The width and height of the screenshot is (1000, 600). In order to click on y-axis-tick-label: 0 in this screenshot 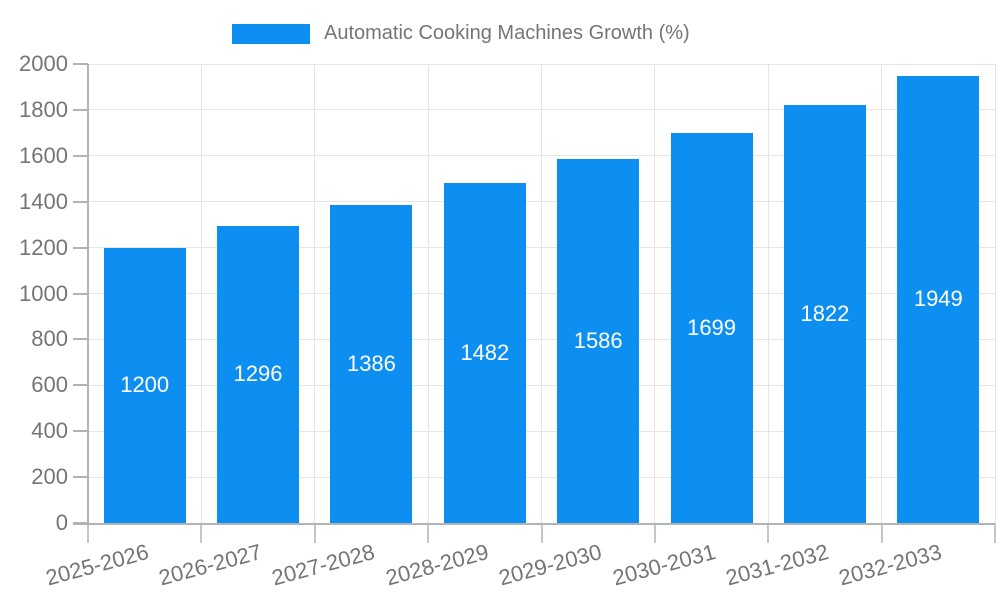, I will do `click(61, 522)`.